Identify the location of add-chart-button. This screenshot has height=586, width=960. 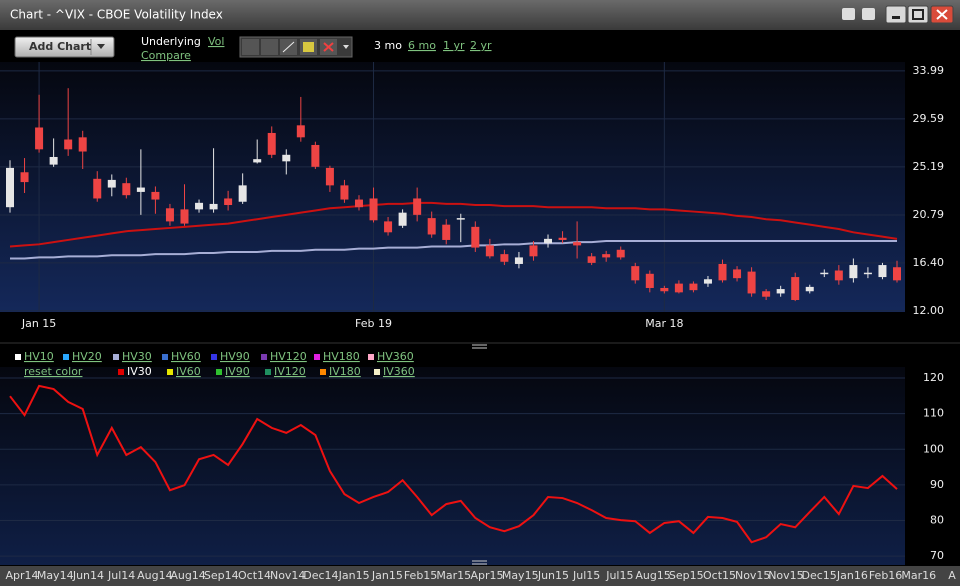
(64, 47).